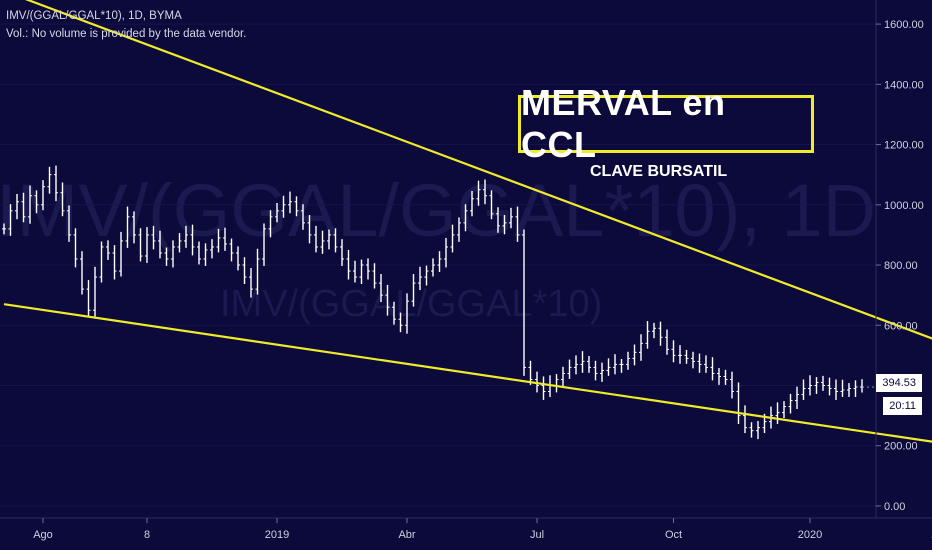 The image size is (932, 550). Describe the element at coordinates (43, 535) in the screenshot. I see `x-tick-label: Ago` at that location.